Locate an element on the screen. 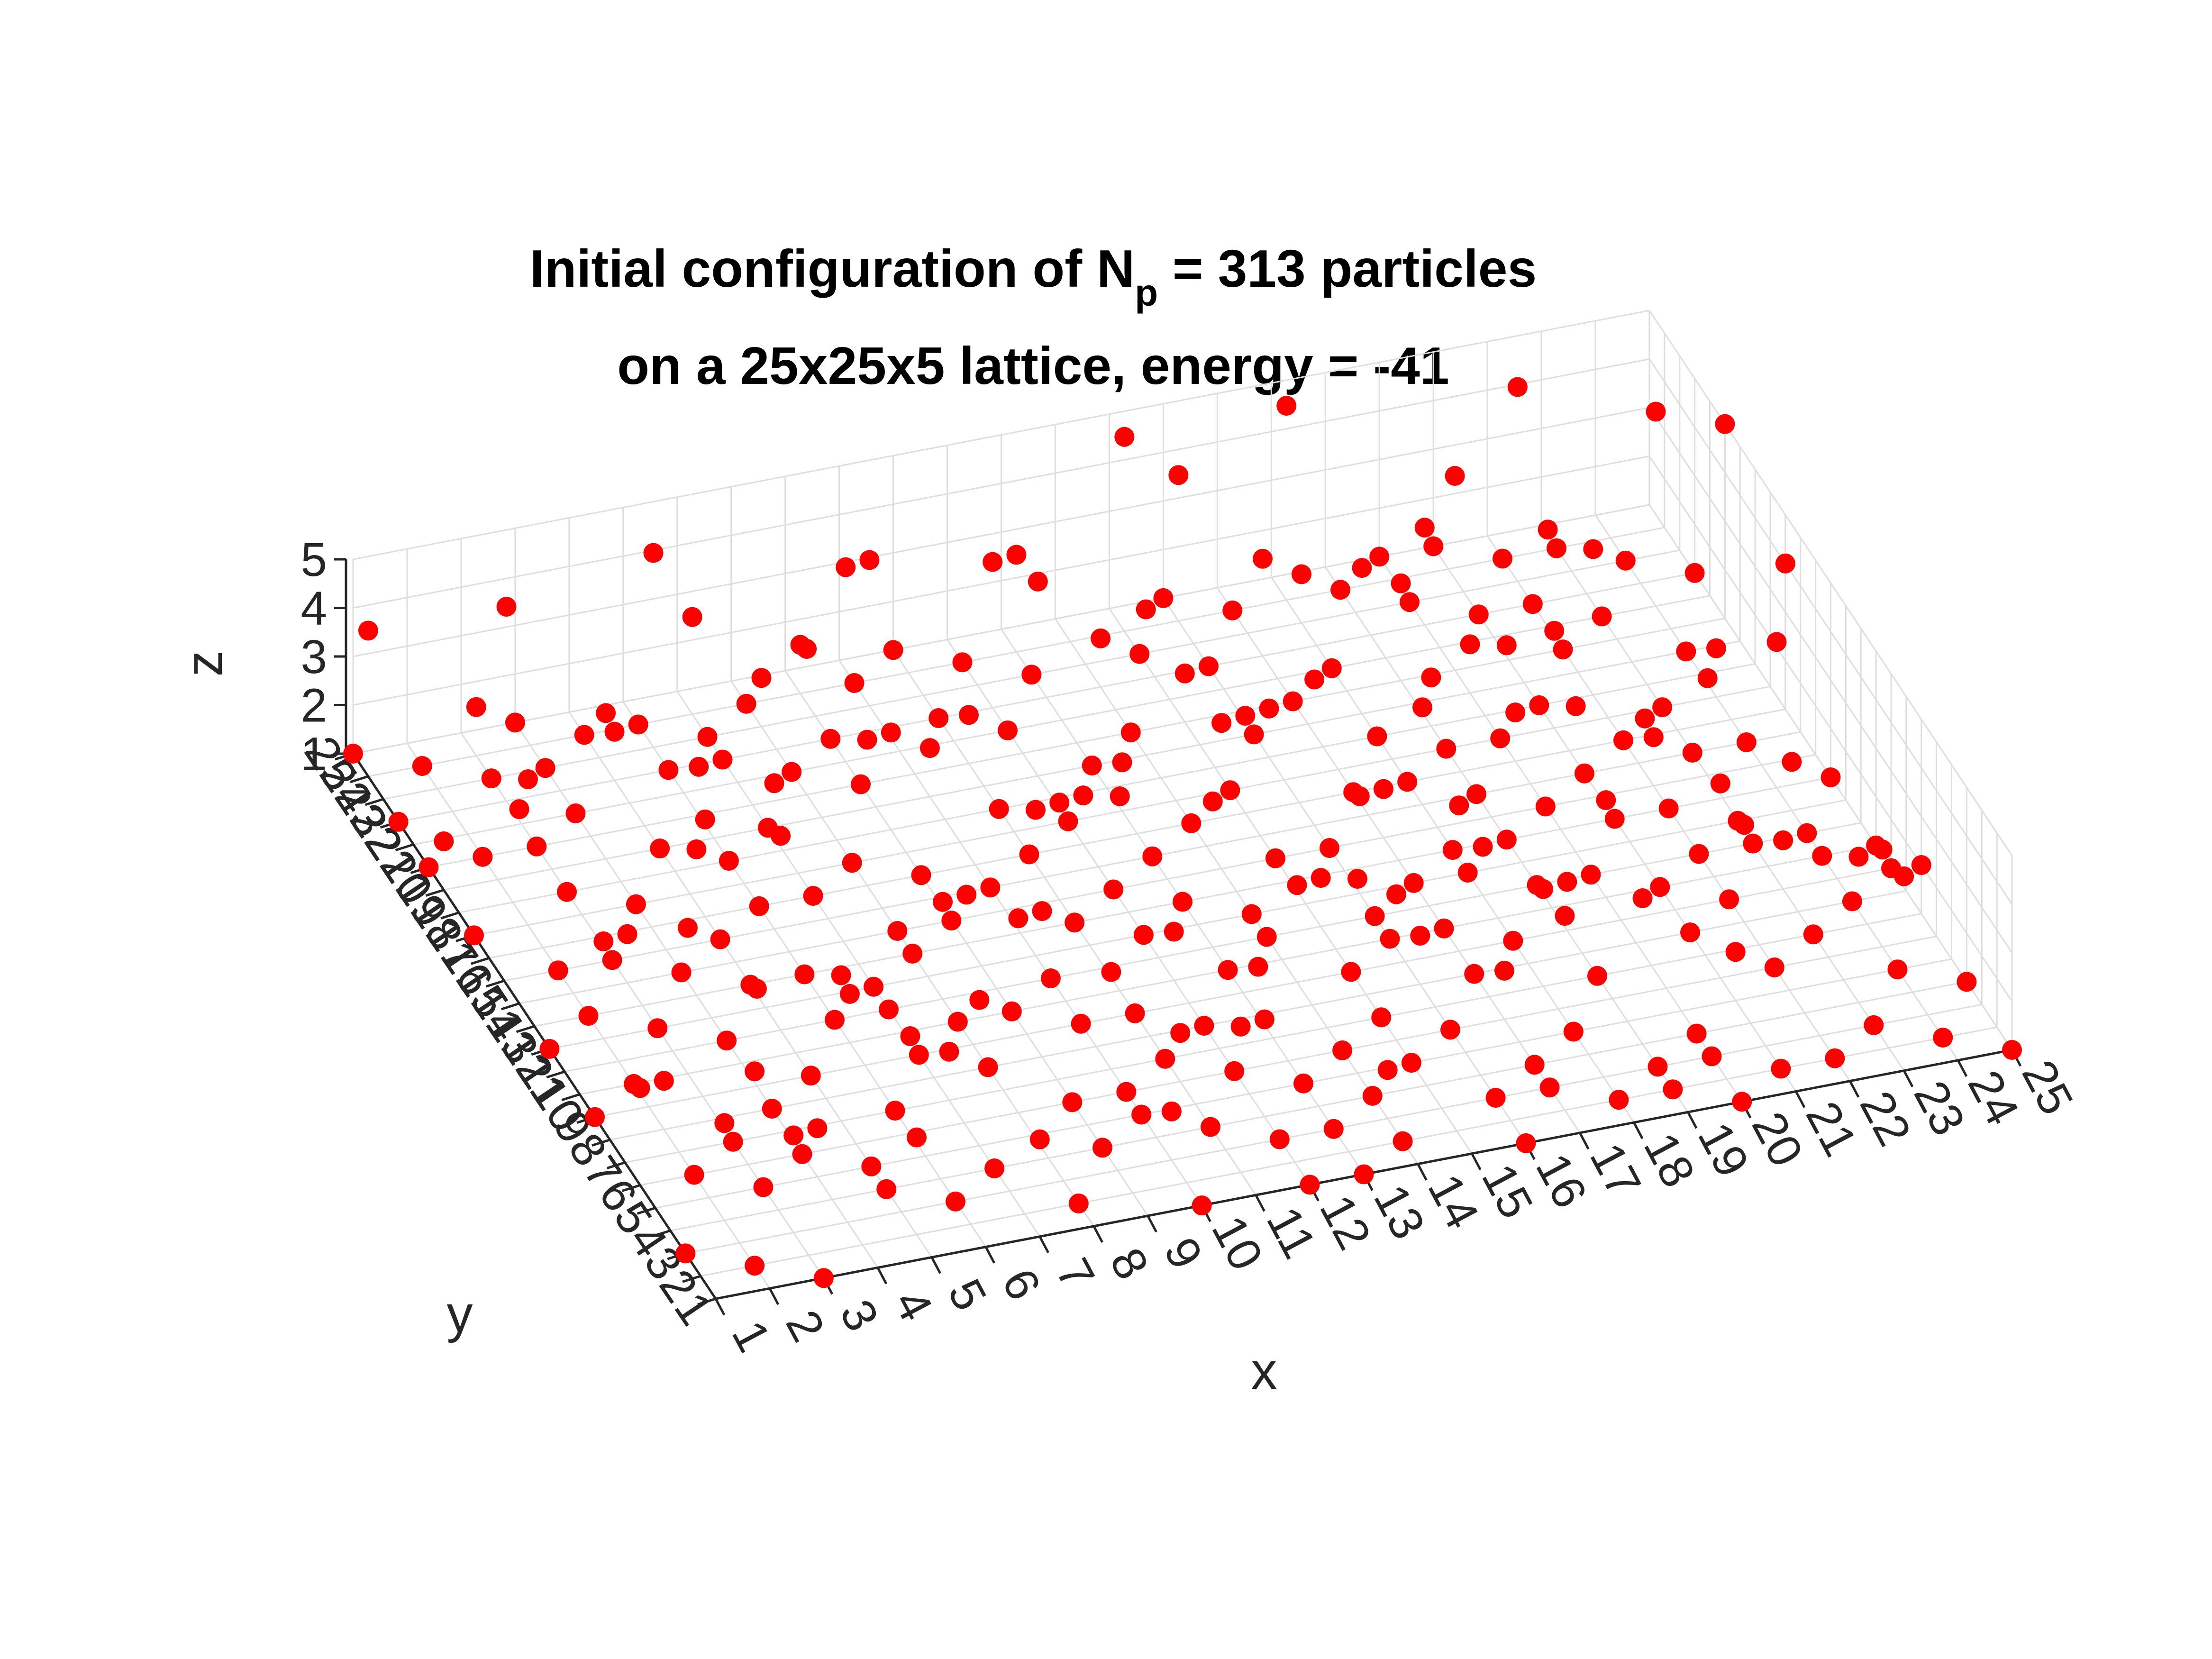 The image size is (2212, 1659). z-tick-label: 5 is located at coordinates (313, 559).